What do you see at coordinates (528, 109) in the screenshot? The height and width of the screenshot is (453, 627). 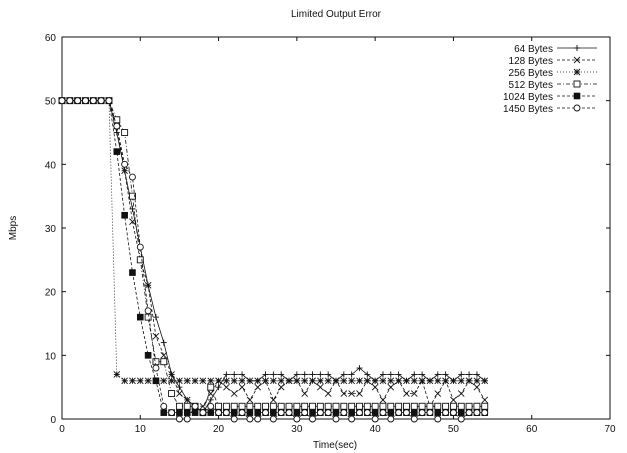 I see `legend-label: 1450 Bytes` at bounding box center [528, 109].